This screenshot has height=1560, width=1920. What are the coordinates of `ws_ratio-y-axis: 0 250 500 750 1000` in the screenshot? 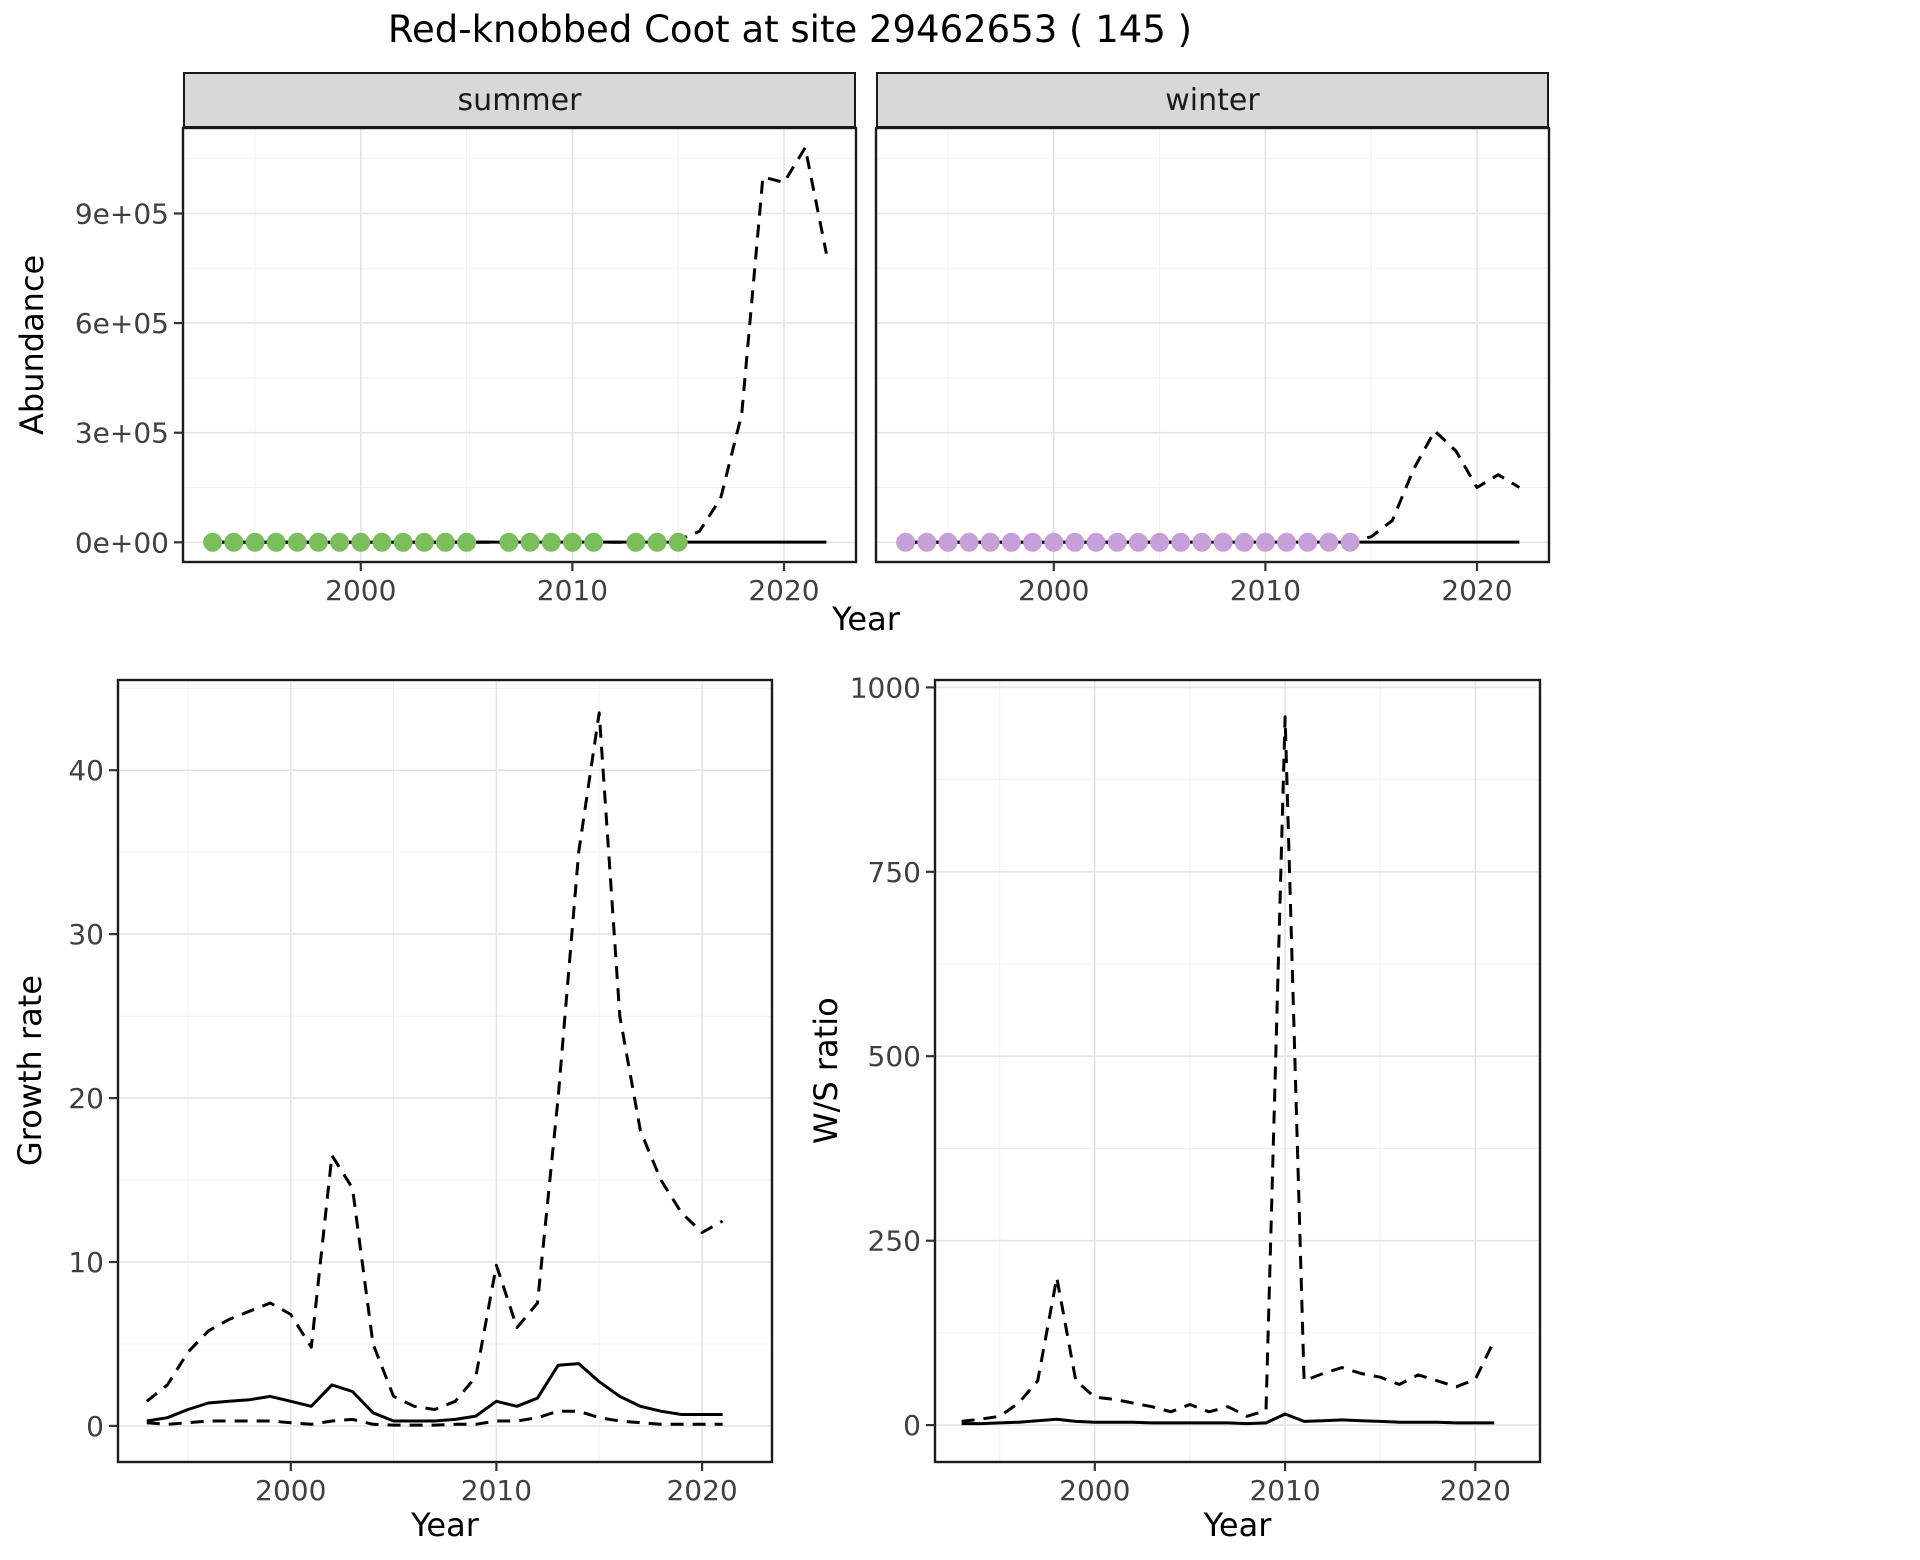 It's located at (892, 1056).